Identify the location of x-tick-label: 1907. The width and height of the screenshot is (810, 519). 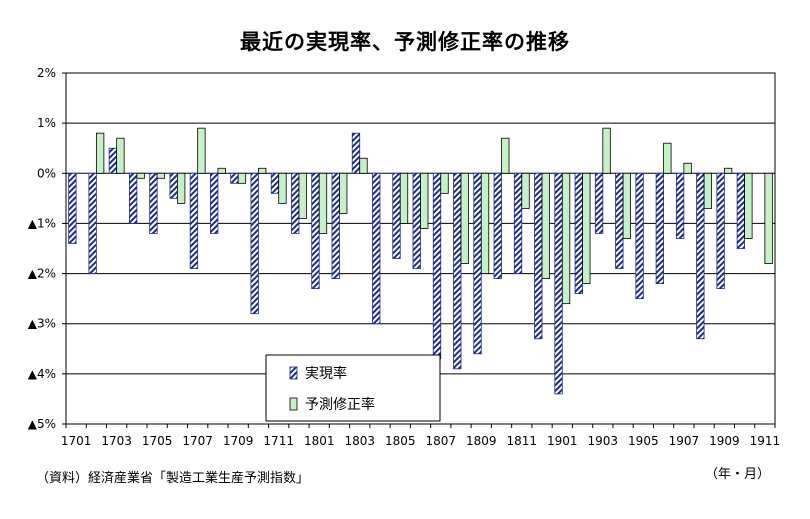
(684, 441).